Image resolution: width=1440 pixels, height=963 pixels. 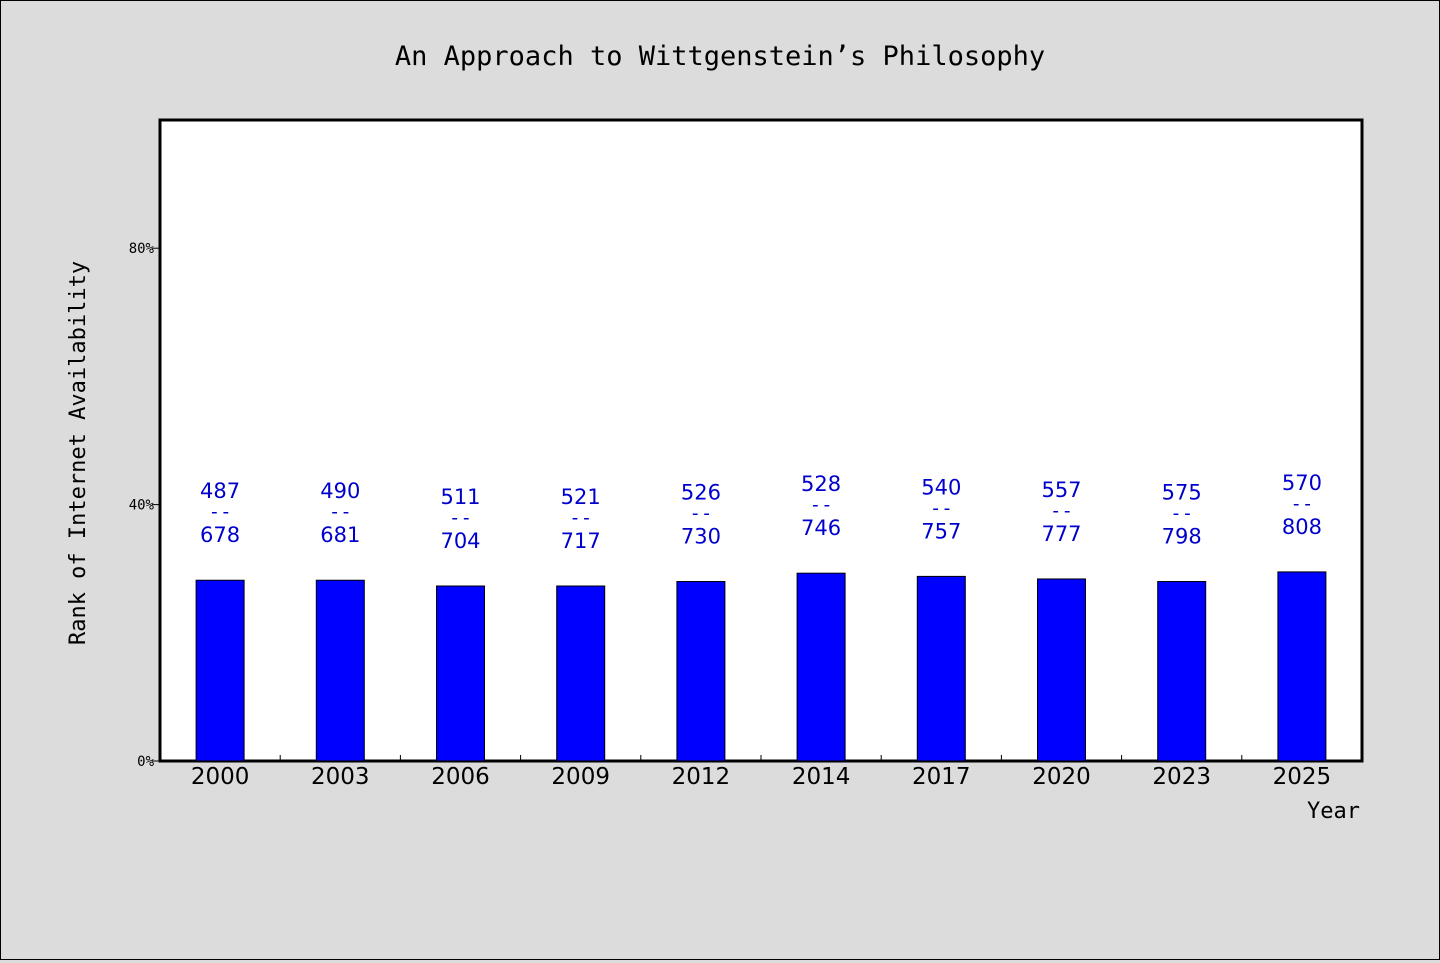 What do you see at coordinates (1061, 777) in the screenshot?
I see `x-tick-label: 2020` at bounding box center [1061, 777].